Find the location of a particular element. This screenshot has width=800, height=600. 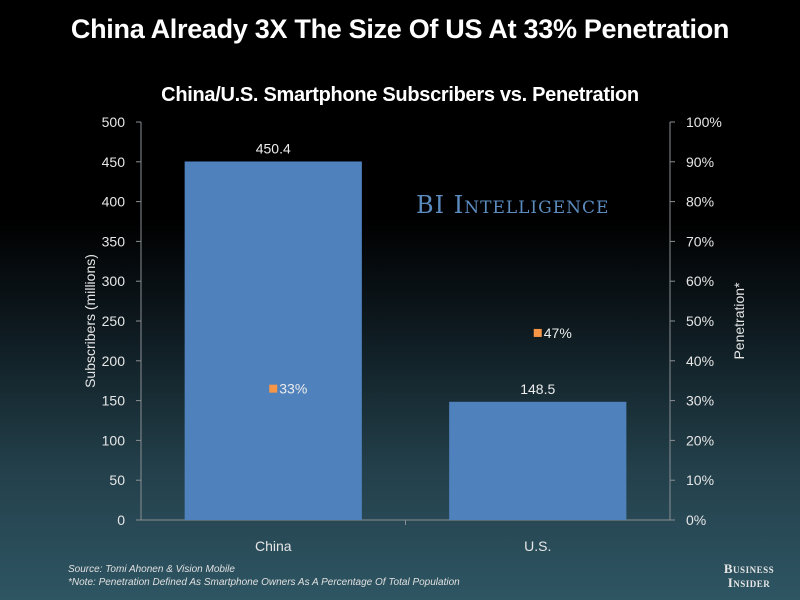

bar-us is located at coordinates (538, 460).